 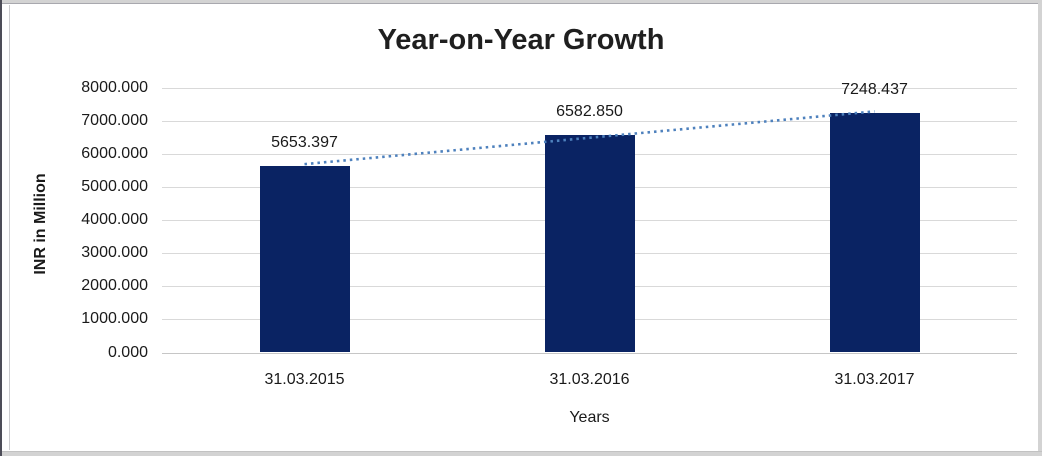 I want to click on y-tick-label: 5000.000, so click(x=114, y=187).